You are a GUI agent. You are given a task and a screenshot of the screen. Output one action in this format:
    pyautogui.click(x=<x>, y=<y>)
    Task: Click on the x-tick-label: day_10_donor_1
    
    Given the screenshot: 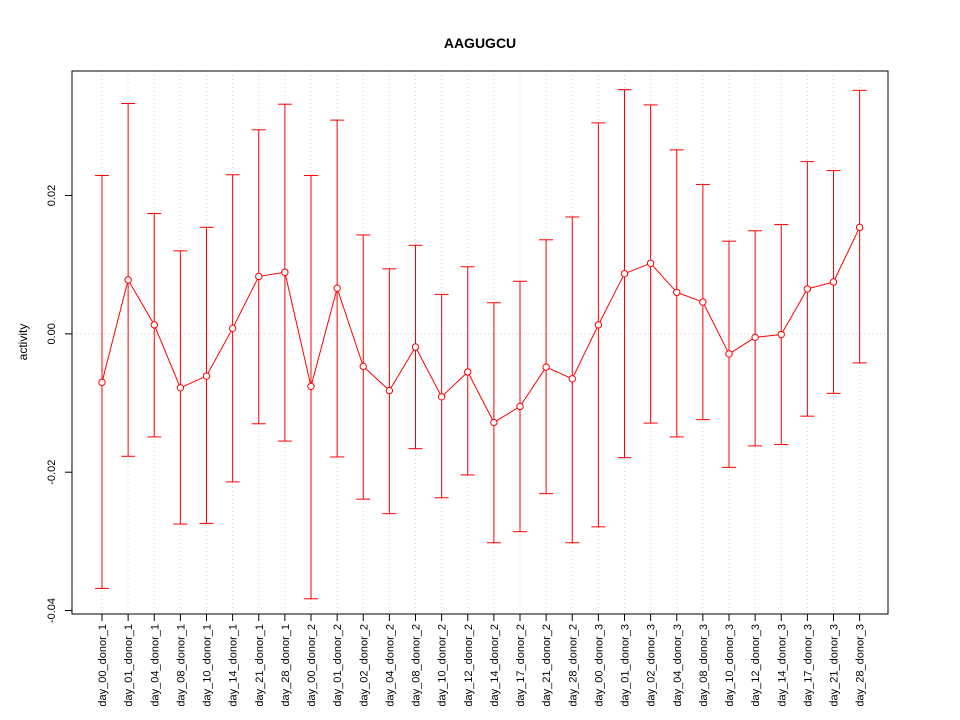 What is the action you would take?
    pyautogui.click(x=208, y=665)
    